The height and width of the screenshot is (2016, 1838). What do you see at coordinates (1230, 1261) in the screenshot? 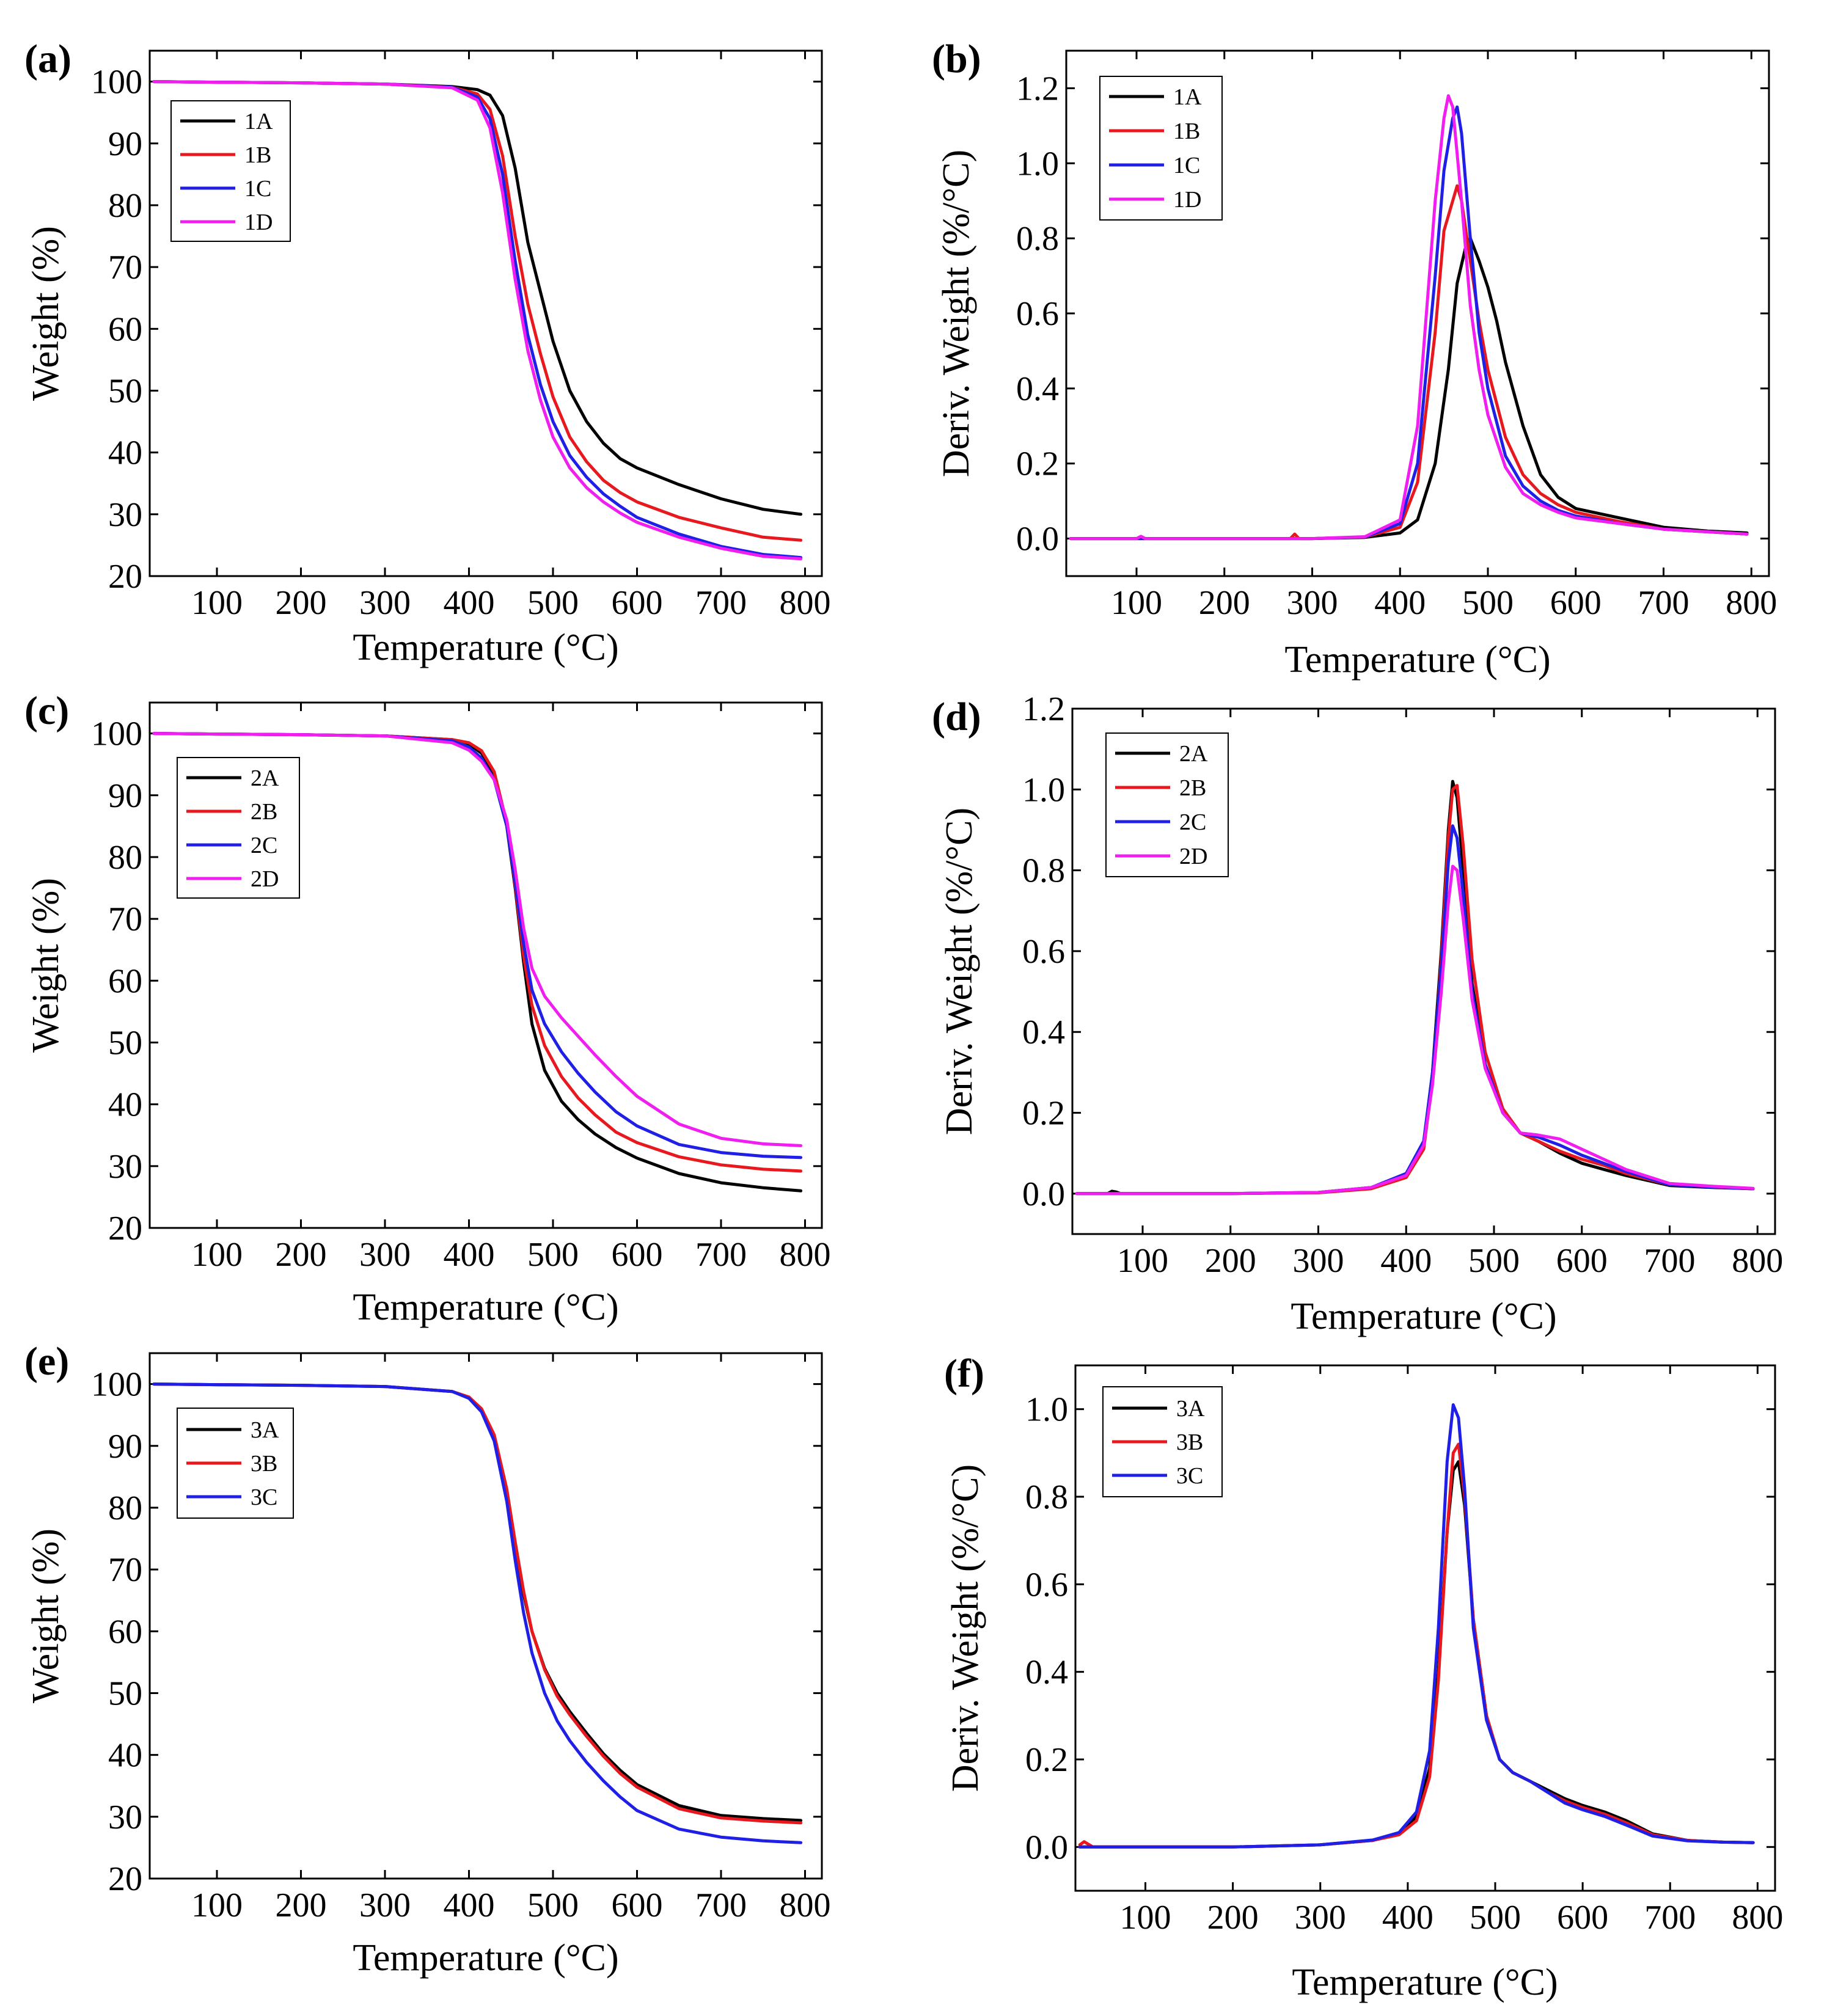
I see `x-tick-label: 200` at bounding box center [1230, 1261].